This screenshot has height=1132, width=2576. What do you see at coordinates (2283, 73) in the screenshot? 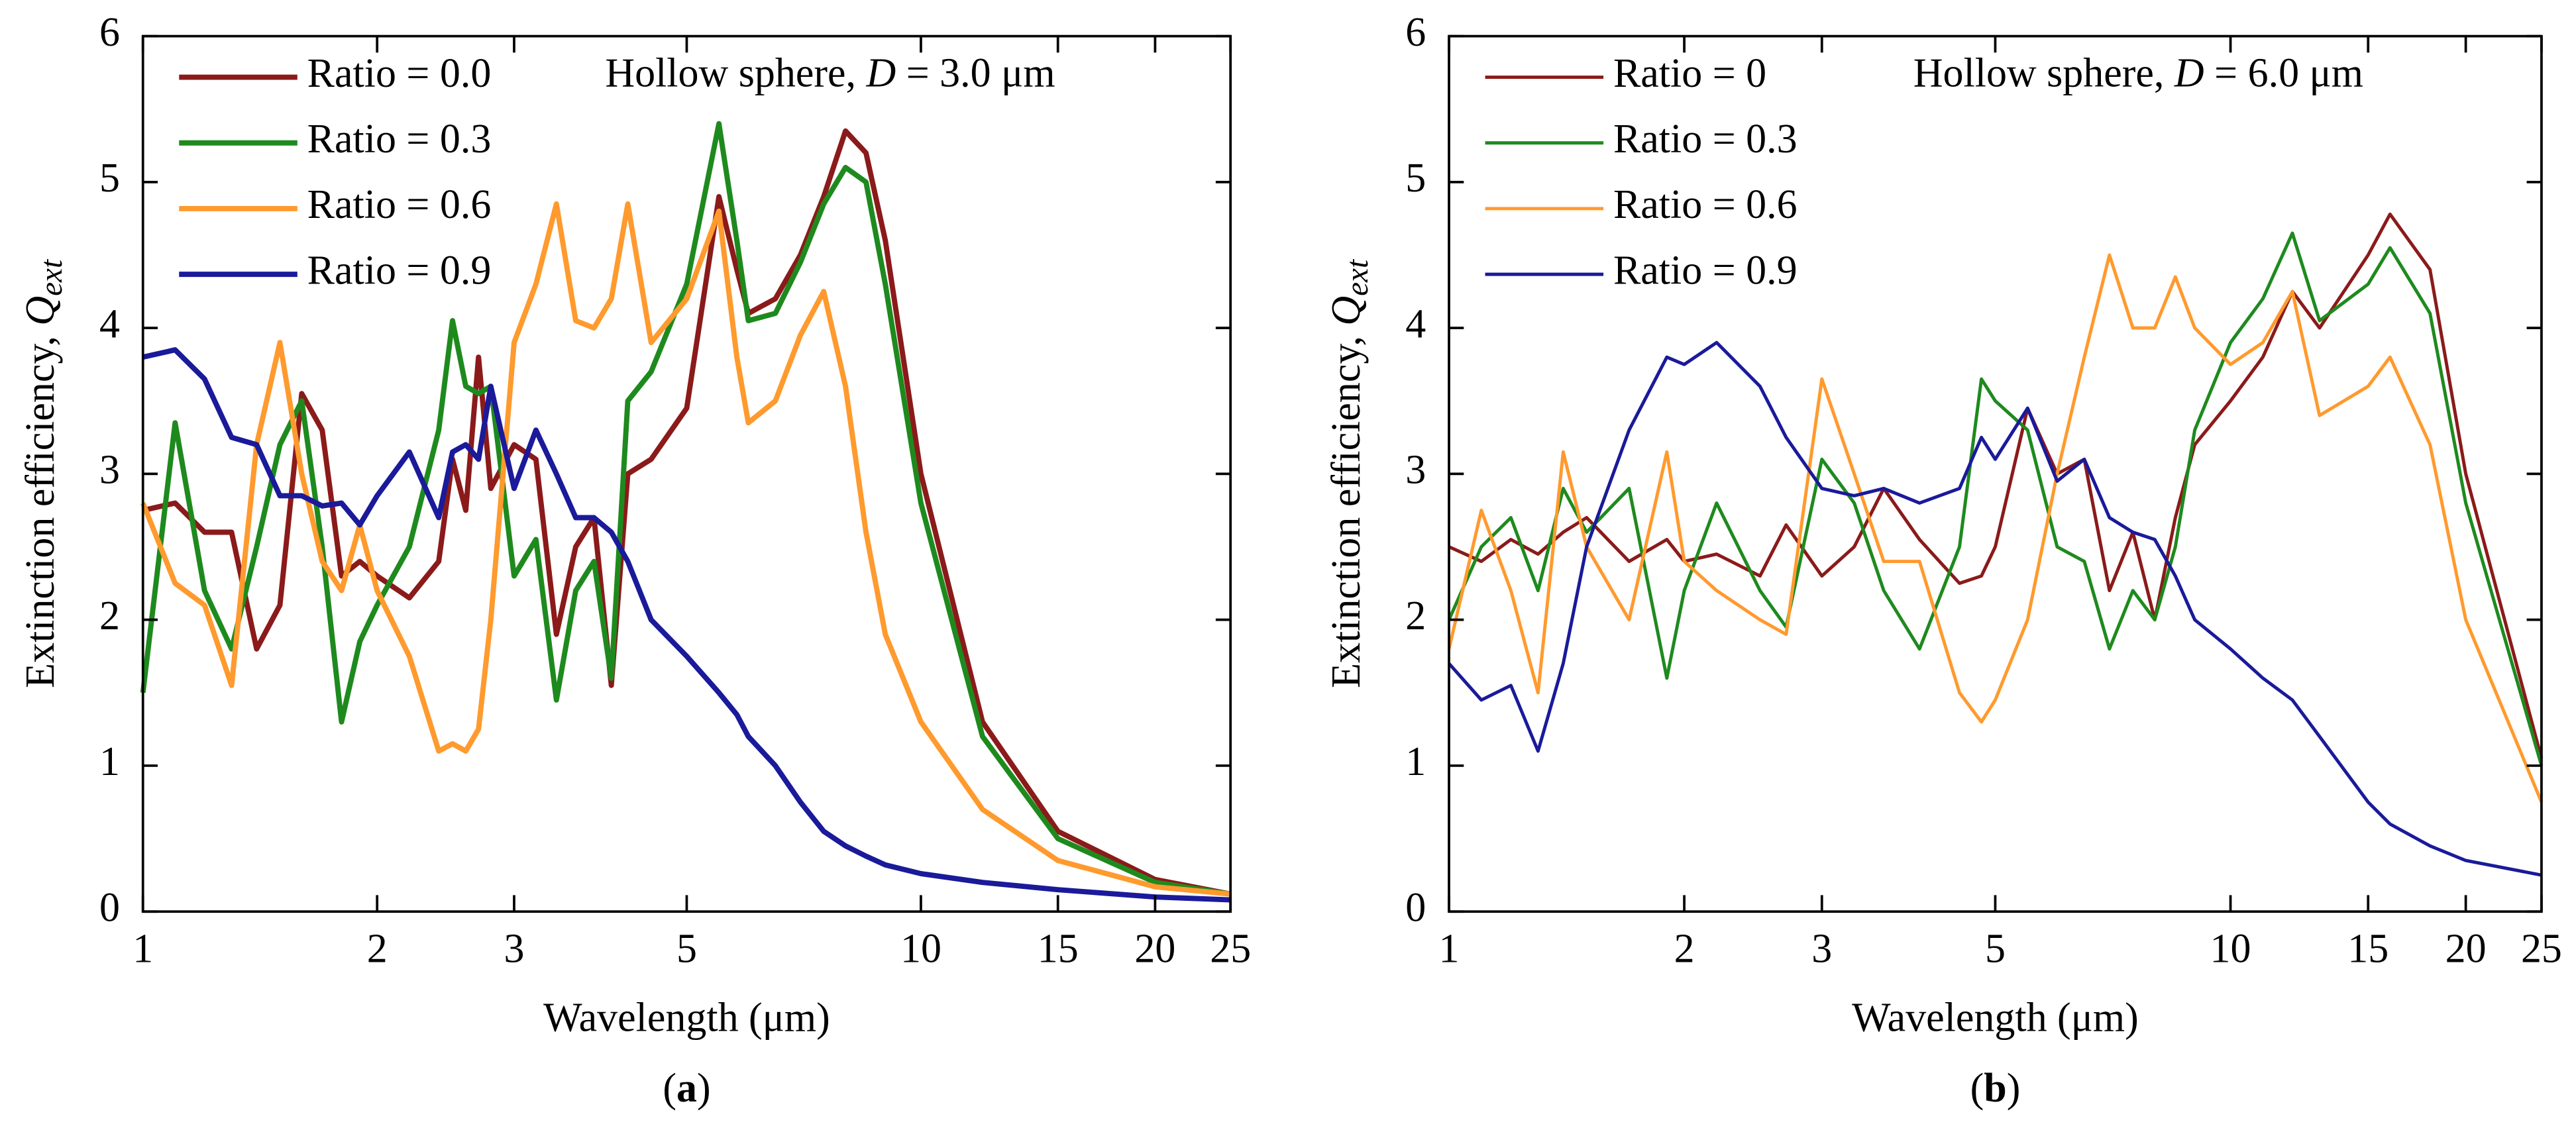
I see `annotation-part: = 6.0 μm` at bounding box center [2283, 73].